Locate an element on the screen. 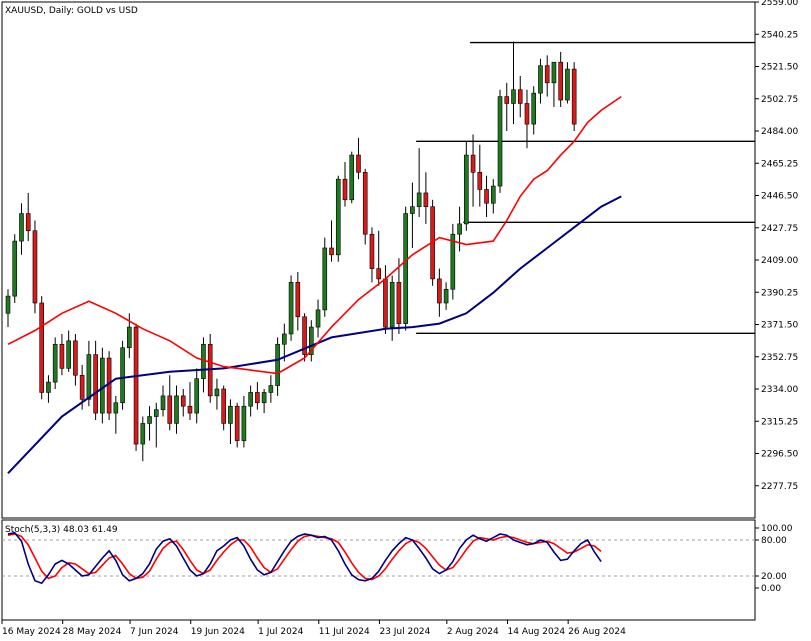 The image size is (811, 641). time-tick-label: 7 Jun 2024 is located at coordinates (154, 632).